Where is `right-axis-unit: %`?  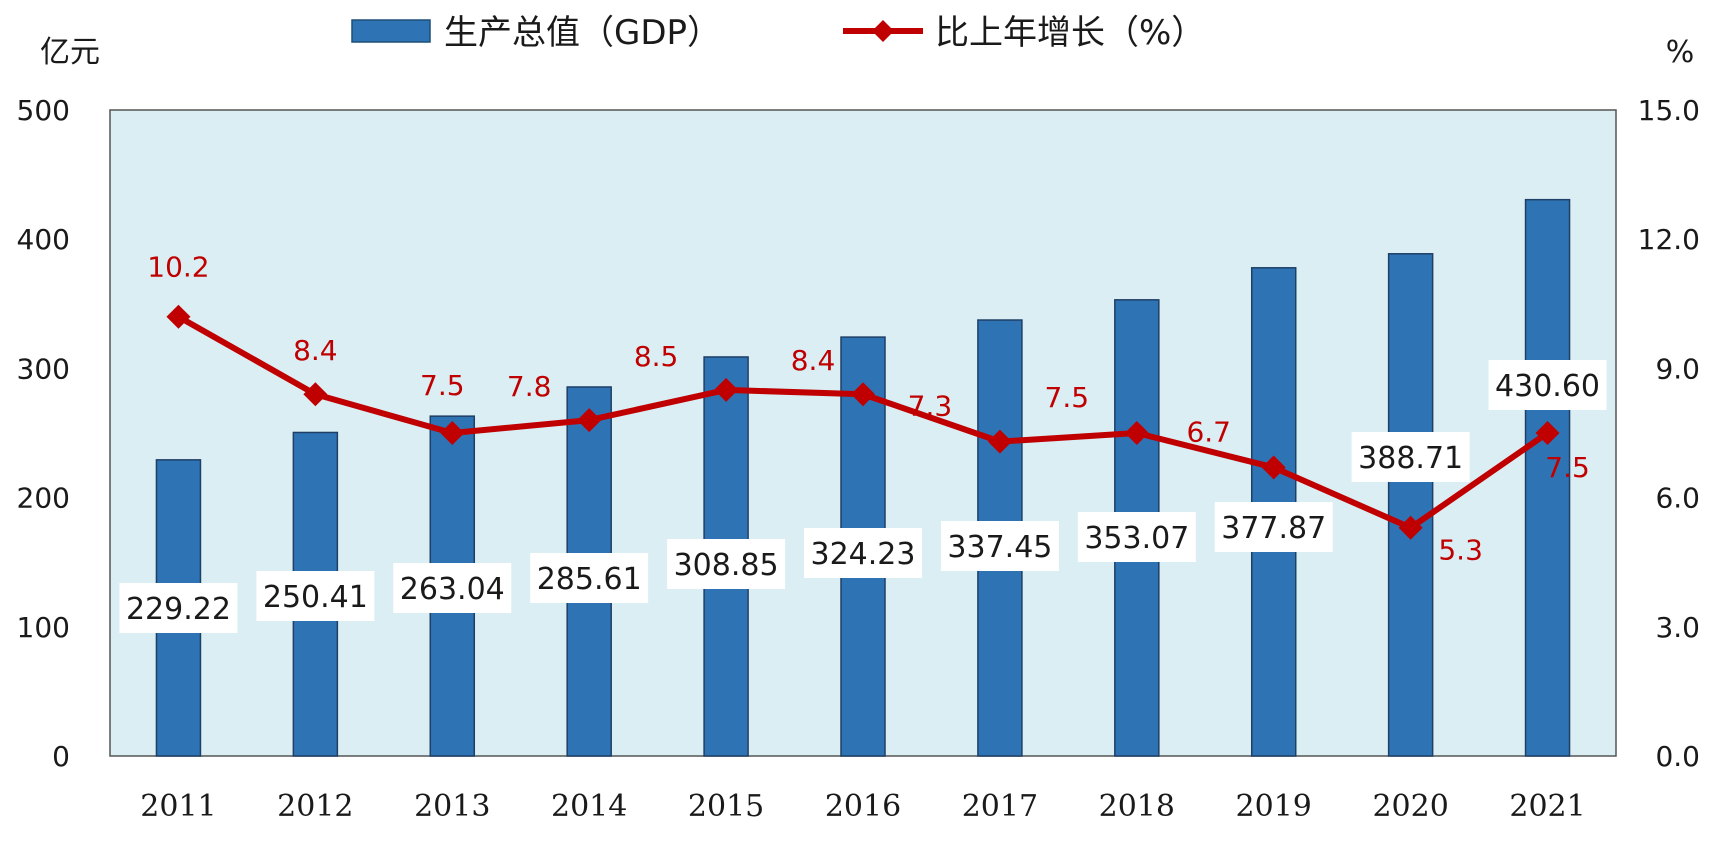 right-axis-unit: % is located at coordinates (1680, 52).